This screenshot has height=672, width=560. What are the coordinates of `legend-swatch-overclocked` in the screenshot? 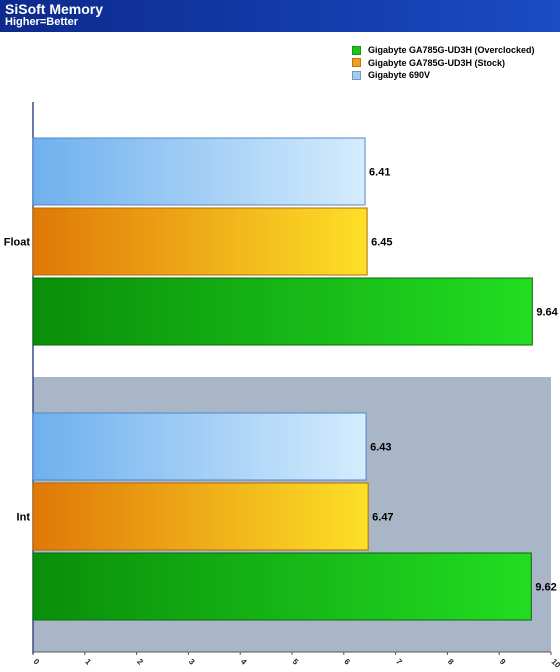 It's located at (356, 50).